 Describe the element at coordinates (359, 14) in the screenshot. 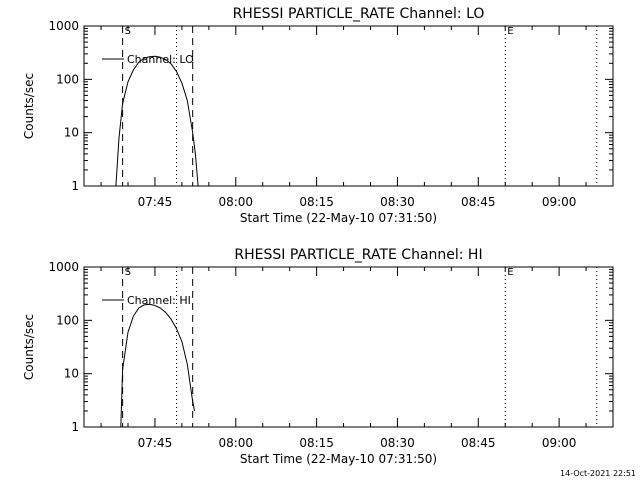

I see `chart-title: RHESSI PARTICLE_RATE Channel: LO` at that location.